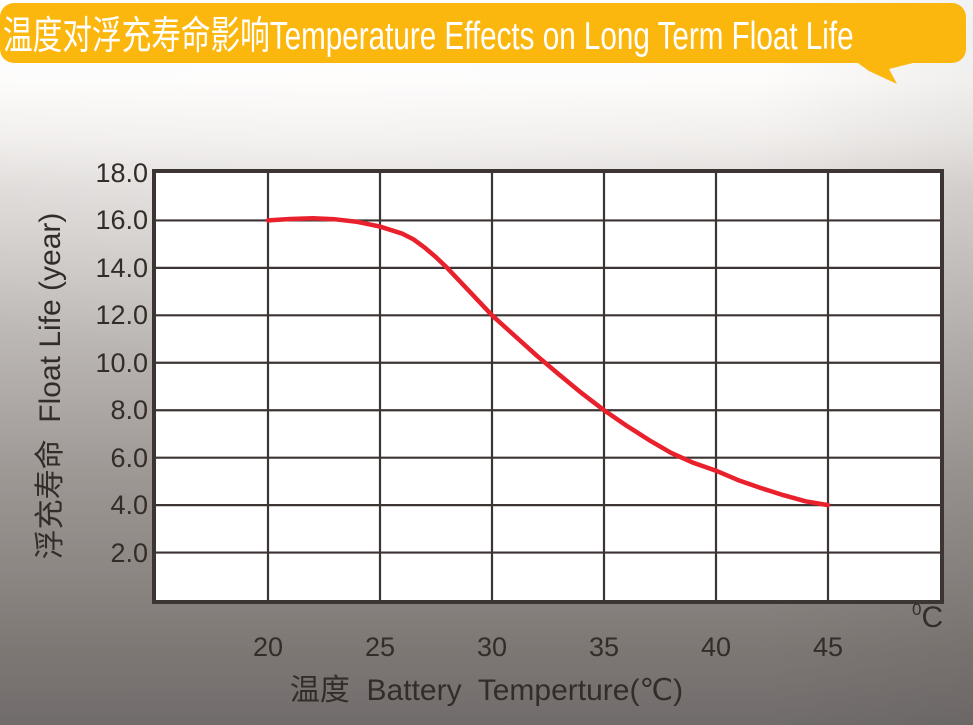 Image resolution: width=973 pixels, height=725 pixels. What do you see at coordinates (121, 220) in the screenshot?
I see `y-tick-label: 16.0` at bounding box center [121, 220].